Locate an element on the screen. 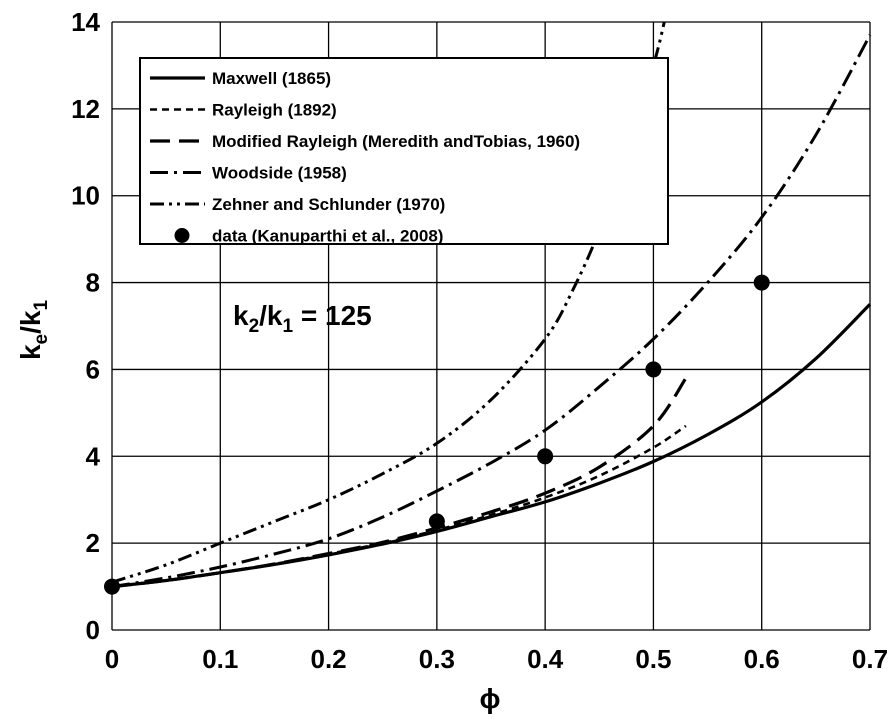 The height and width of the screenshot is (722, 892). x-tick-label: 0.1 is located at coordinates (220, 659).